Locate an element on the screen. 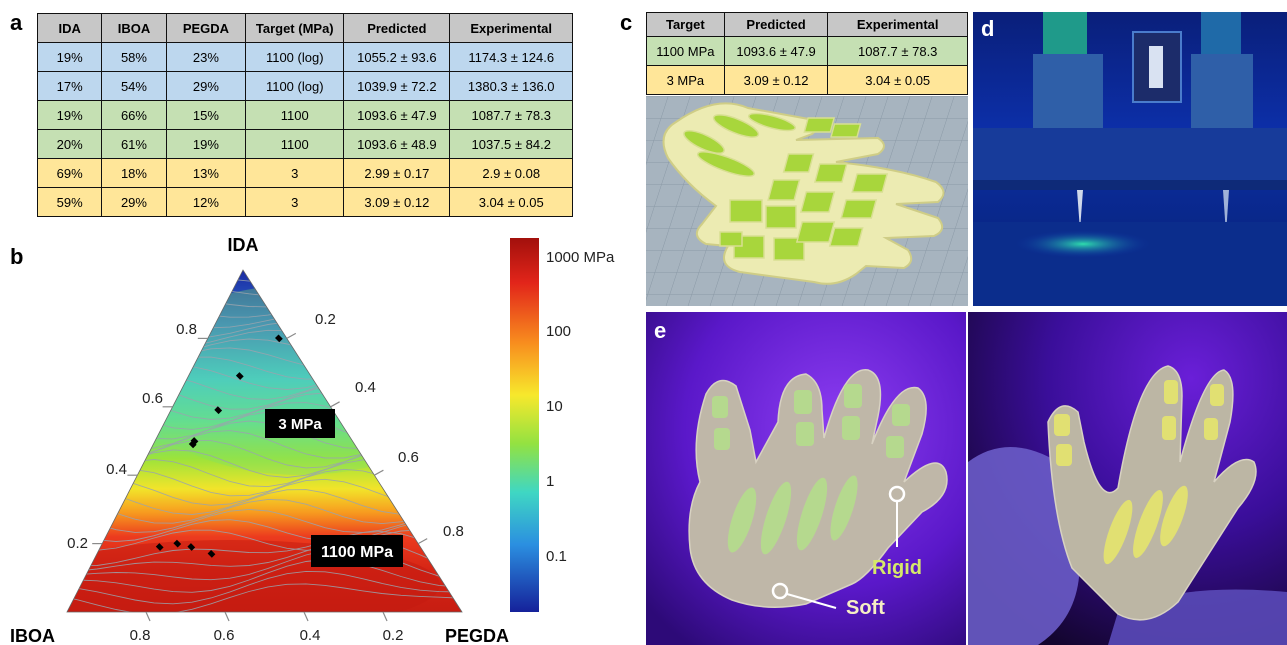 This screenshot has height=645, width=1287. bottom-tick-label: 0.2 is located at coordinates (393, 635).